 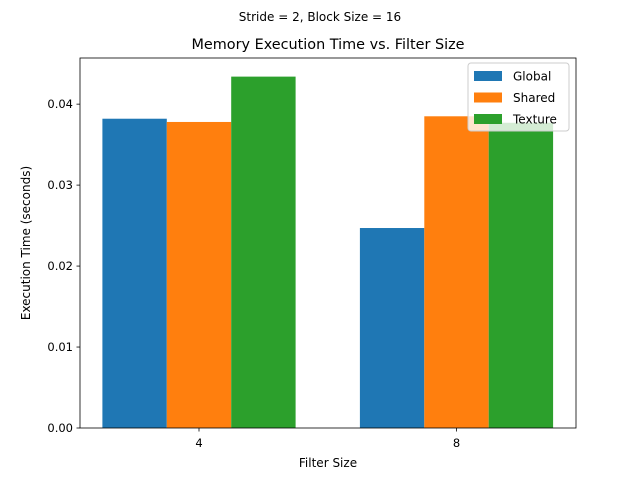 I want to click on legend-label-global: Global, so click(x=532, y=77).